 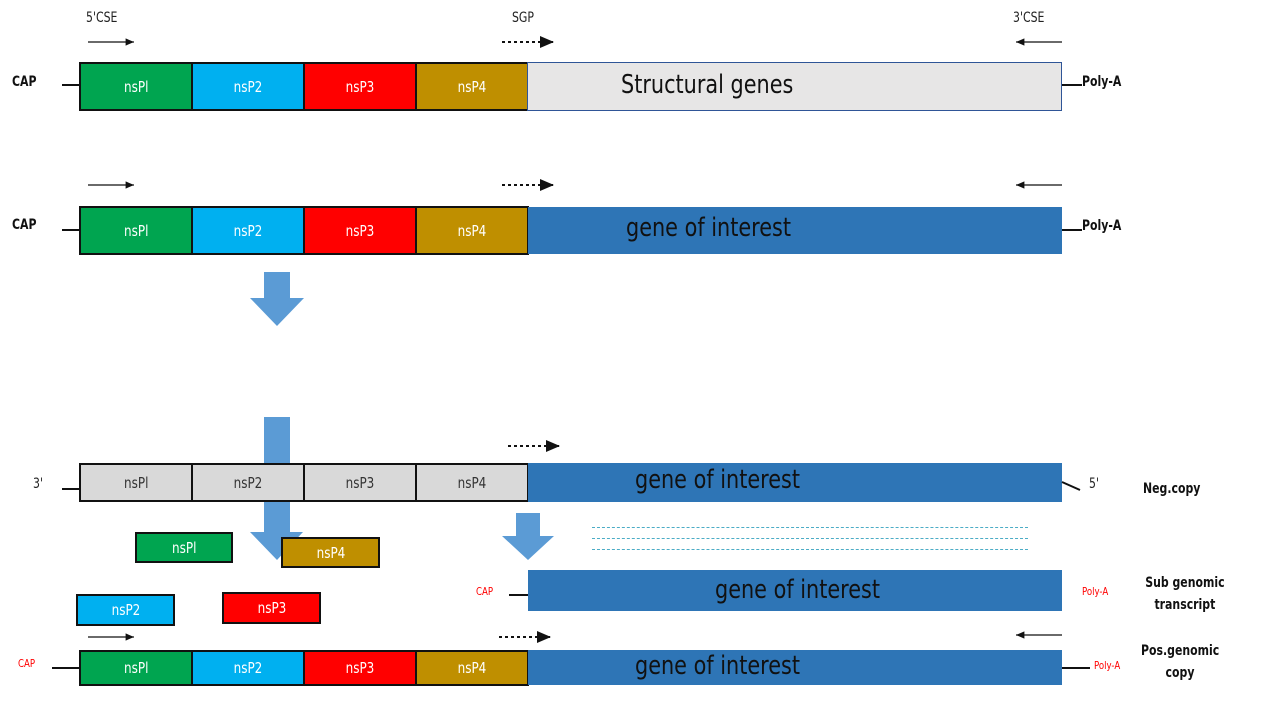 I want to click on nsp3-protein: nsP3, so click(x=271, y=608).